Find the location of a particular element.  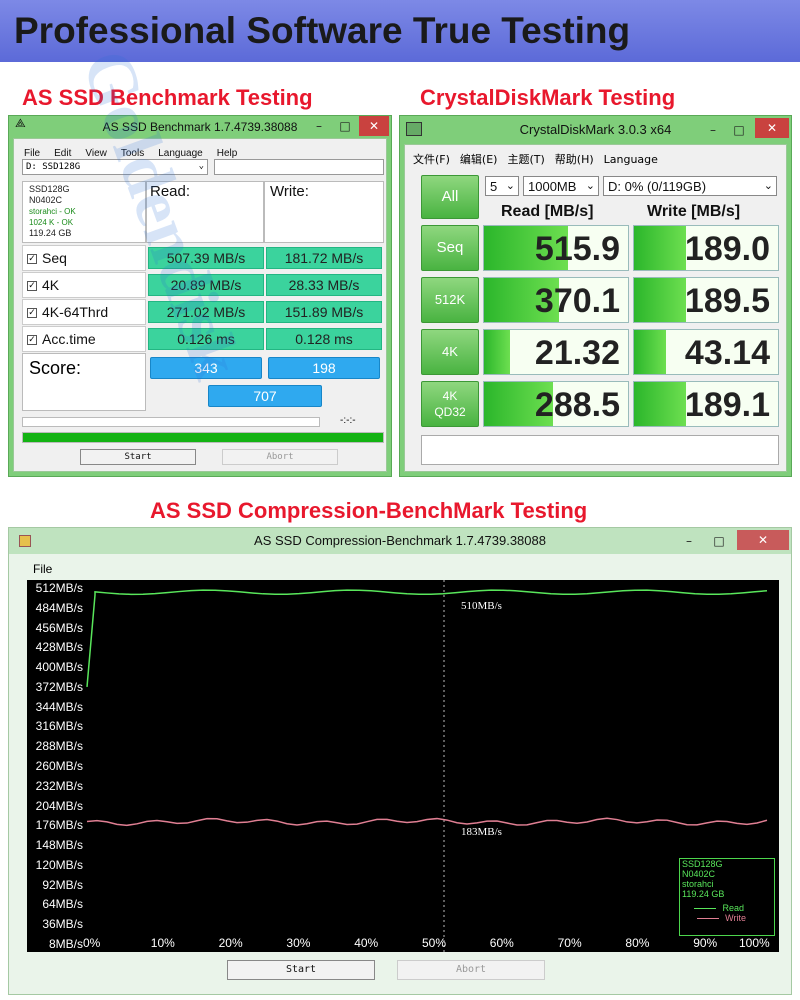

seq-write-value: 189.0 is located at coordinates (706, 248).